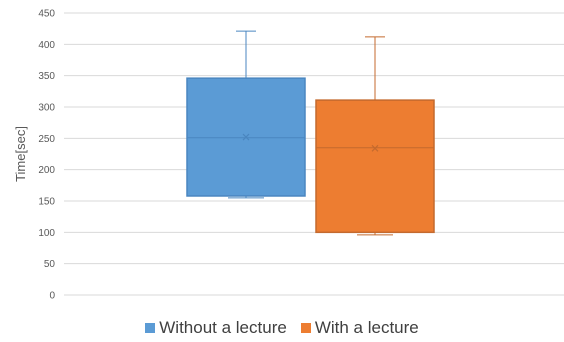  Describe the element at coordinates (46, 108) in the screenshot. I see `y-tick-label-300: 300` at that location.